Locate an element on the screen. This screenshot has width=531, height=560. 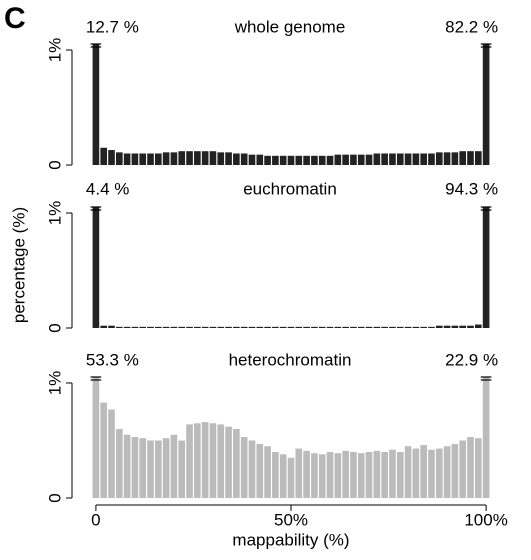
x-tick-label: 0 is located at coordinates (95, 519).